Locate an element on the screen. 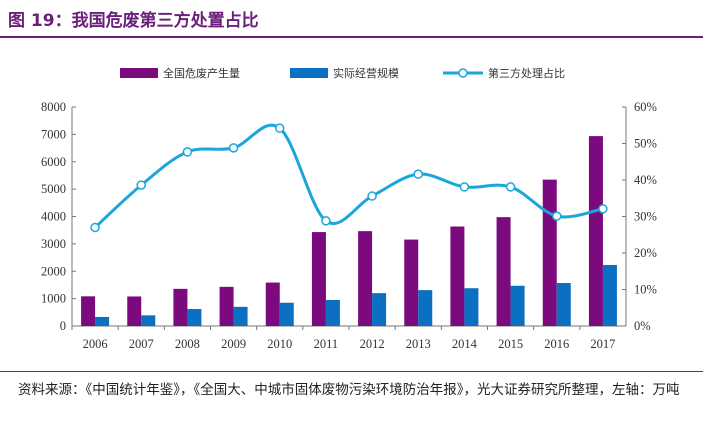  y-tick-label: 1000 is located at coordinates (53, 299).